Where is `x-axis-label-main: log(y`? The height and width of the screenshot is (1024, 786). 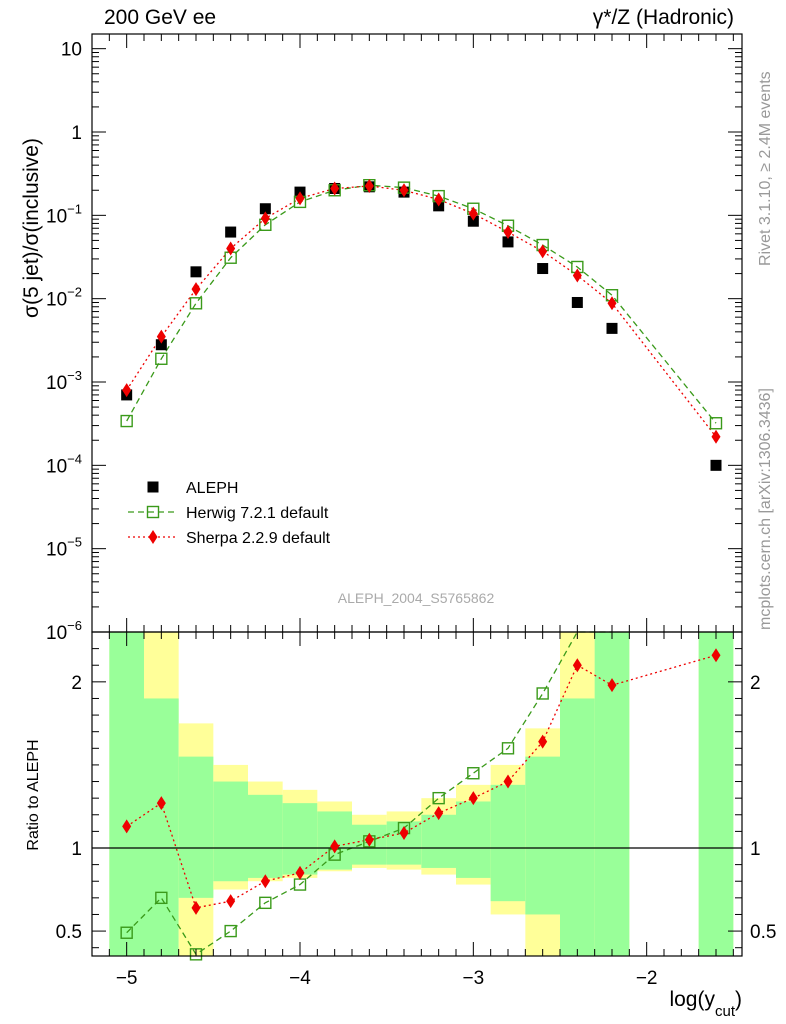 x-axis-label-main: log(y is located at coordinates (692, 999).